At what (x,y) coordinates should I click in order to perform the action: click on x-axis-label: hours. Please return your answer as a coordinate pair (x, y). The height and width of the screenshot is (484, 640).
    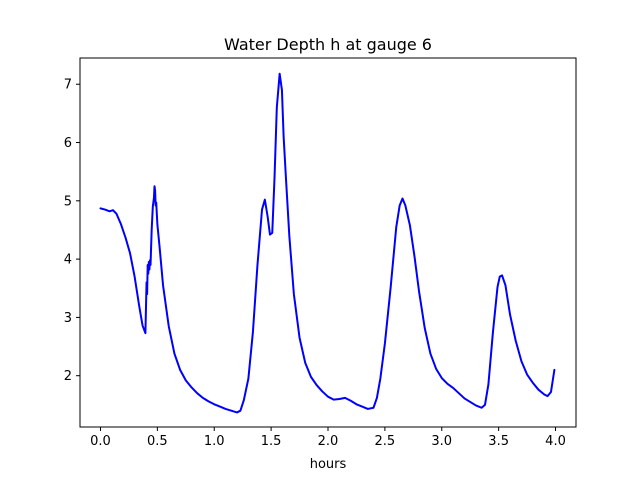
    Looking at the image, I should click on (328, 464).